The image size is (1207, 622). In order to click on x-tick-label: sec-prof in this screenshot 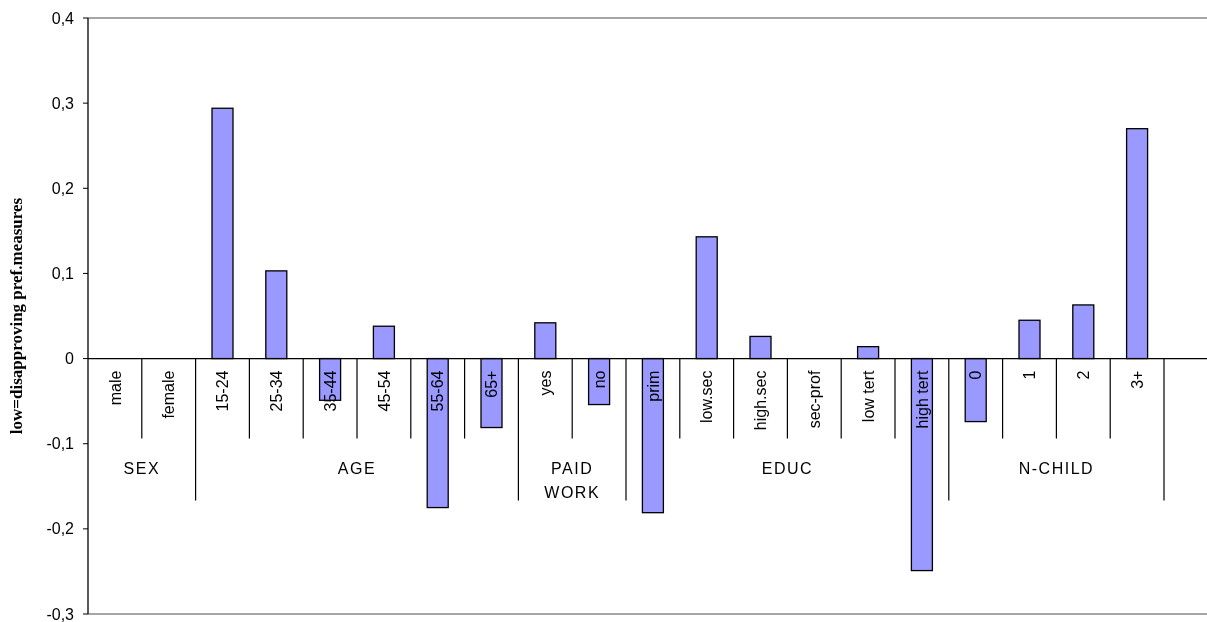, I will do `click(814, 399)`.